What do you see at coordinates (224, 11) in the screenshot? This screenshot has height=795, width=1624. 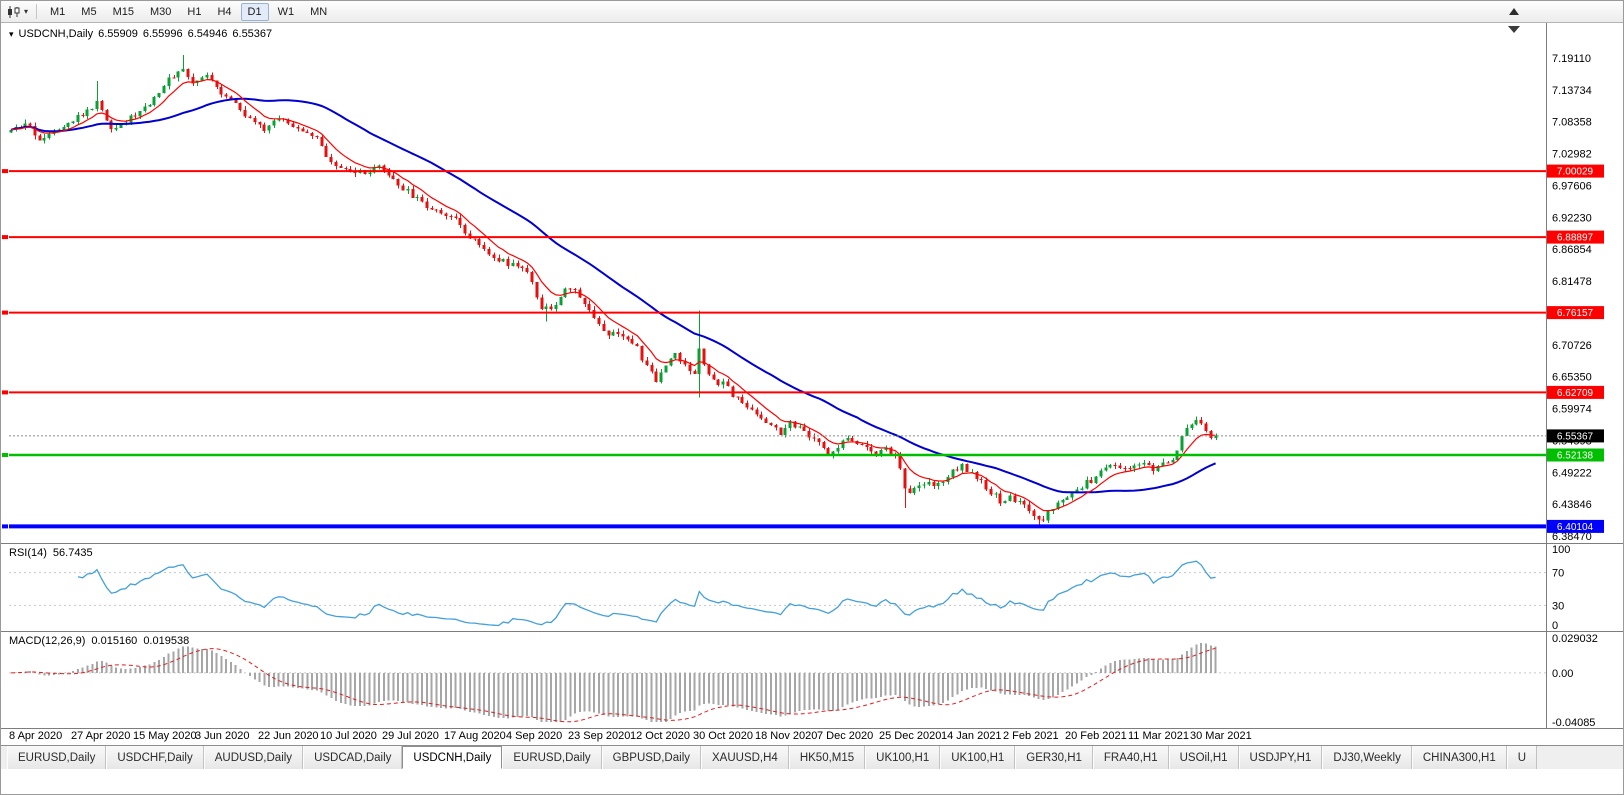 I see `timeframe-button-H4: H4` at bounding box center [224, 11].